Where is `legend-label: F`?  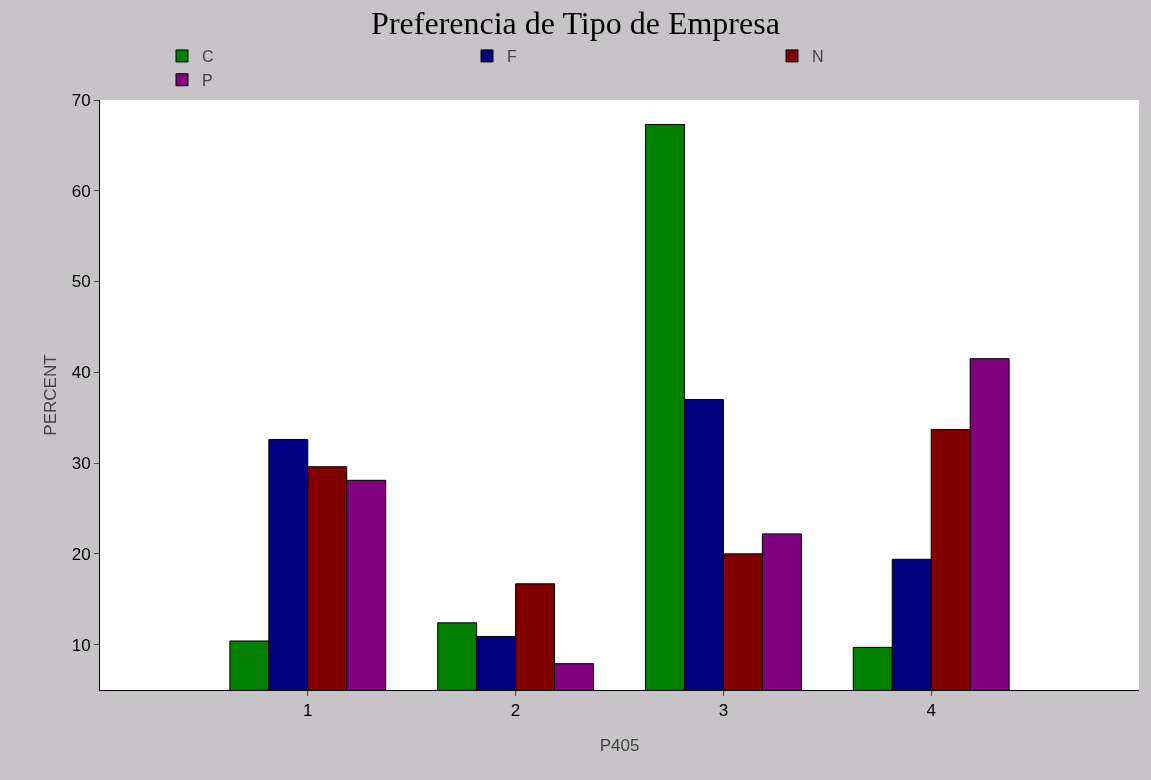 legend-label: F is located at coordinates (512, 57).